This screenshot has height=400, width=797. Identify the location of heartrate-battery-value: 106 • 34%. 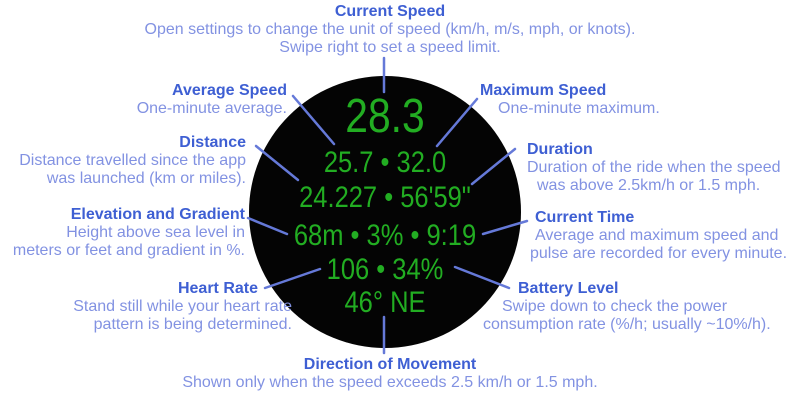
(385, 269).